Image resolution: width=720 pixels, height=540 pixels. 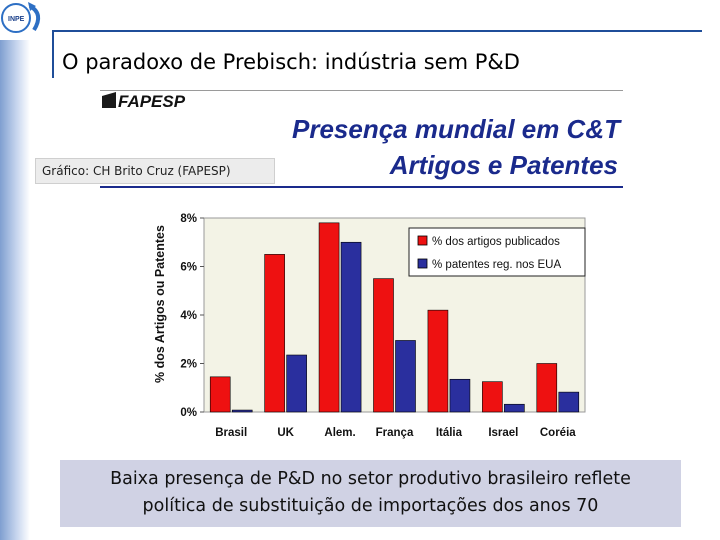 I want to click on chart-title-line1: Presença mundial em C&T, so click(x=456, y=129).